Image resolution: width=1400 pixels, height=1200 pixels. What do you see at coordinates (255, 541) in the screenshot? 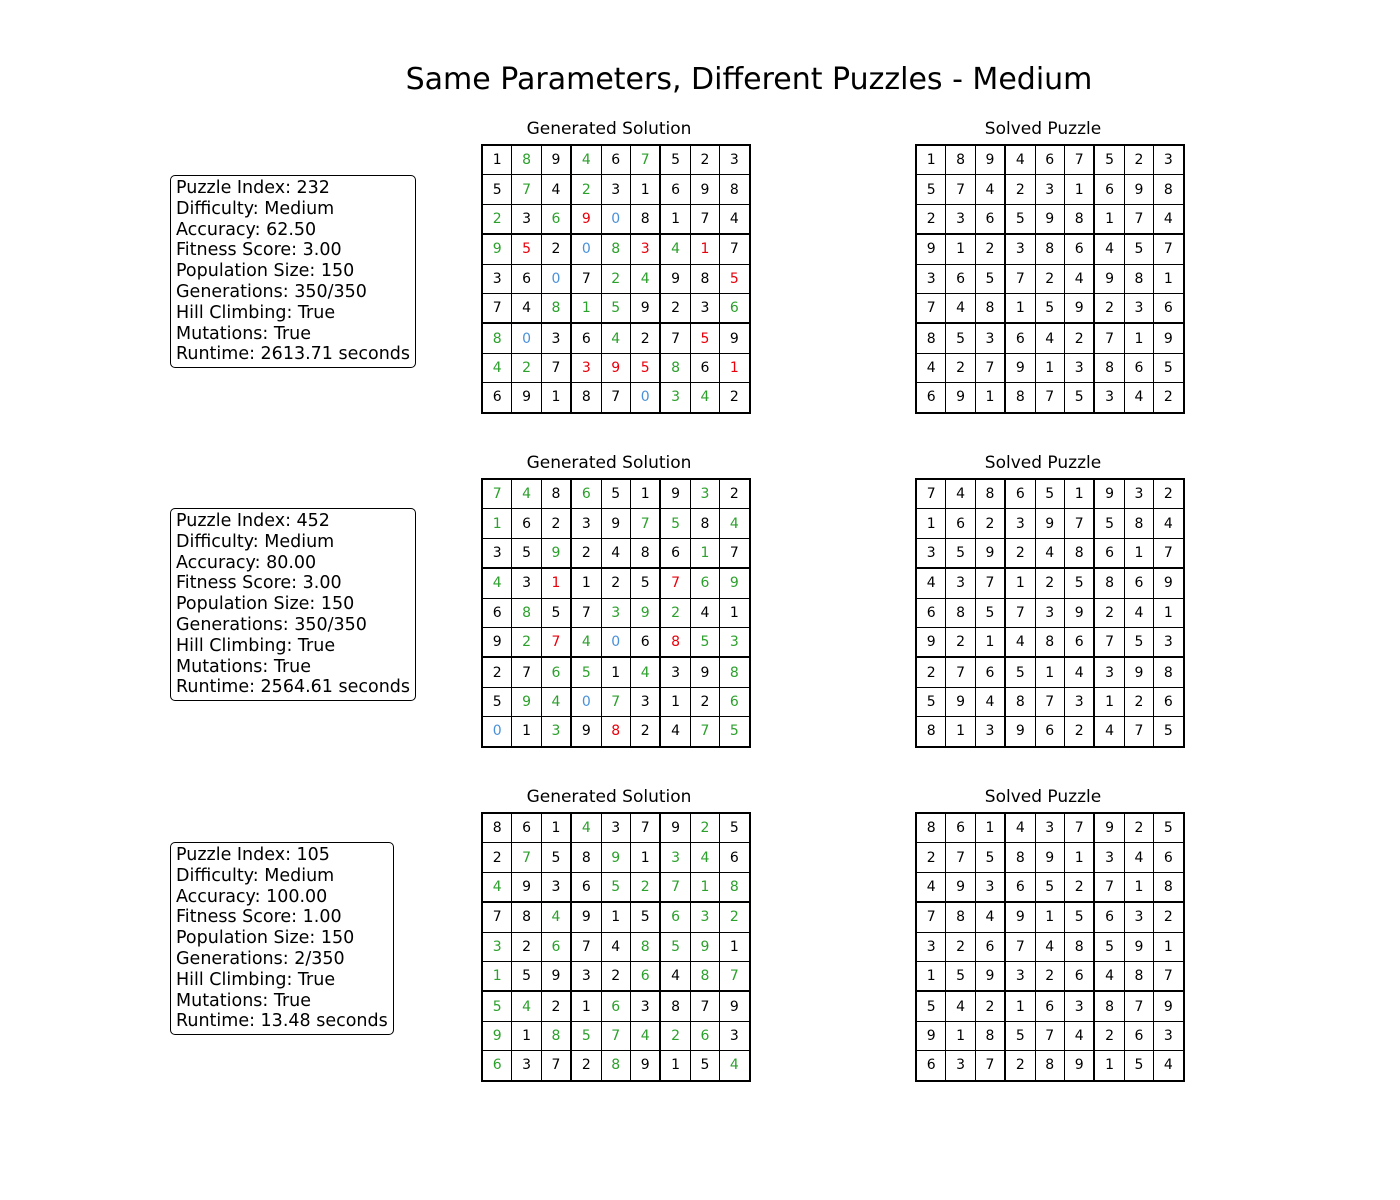
I see `info-line: Difficulty: Medium` at bounding box center [255, 541].